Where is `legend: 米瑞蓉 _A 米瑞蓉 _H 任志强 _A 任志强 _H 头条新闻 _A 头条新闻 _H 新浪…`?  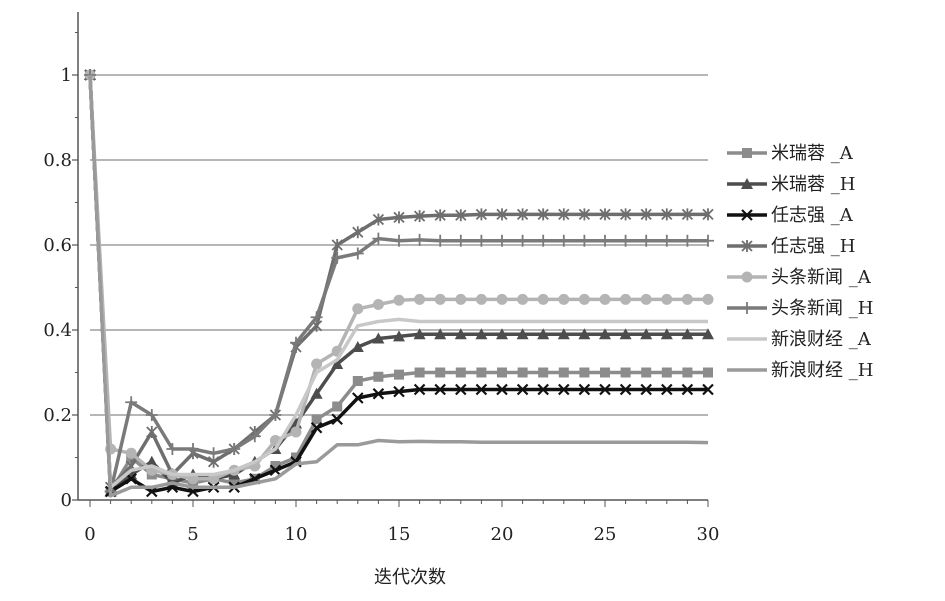
legend: 米瑞蓉 _A 米瑞蓉 _H 任志强 _A 任志强 _H 头条新闻 _A 头条新闻 _H 新浪… is located at coordinates (800, 262).